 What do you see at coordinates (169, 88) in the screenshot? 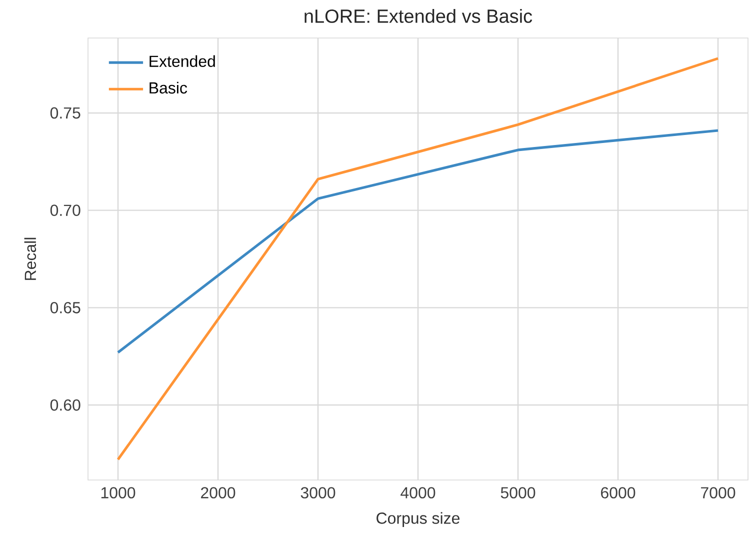
I see `legend-label: Basic` at bounding box center [169, 88].